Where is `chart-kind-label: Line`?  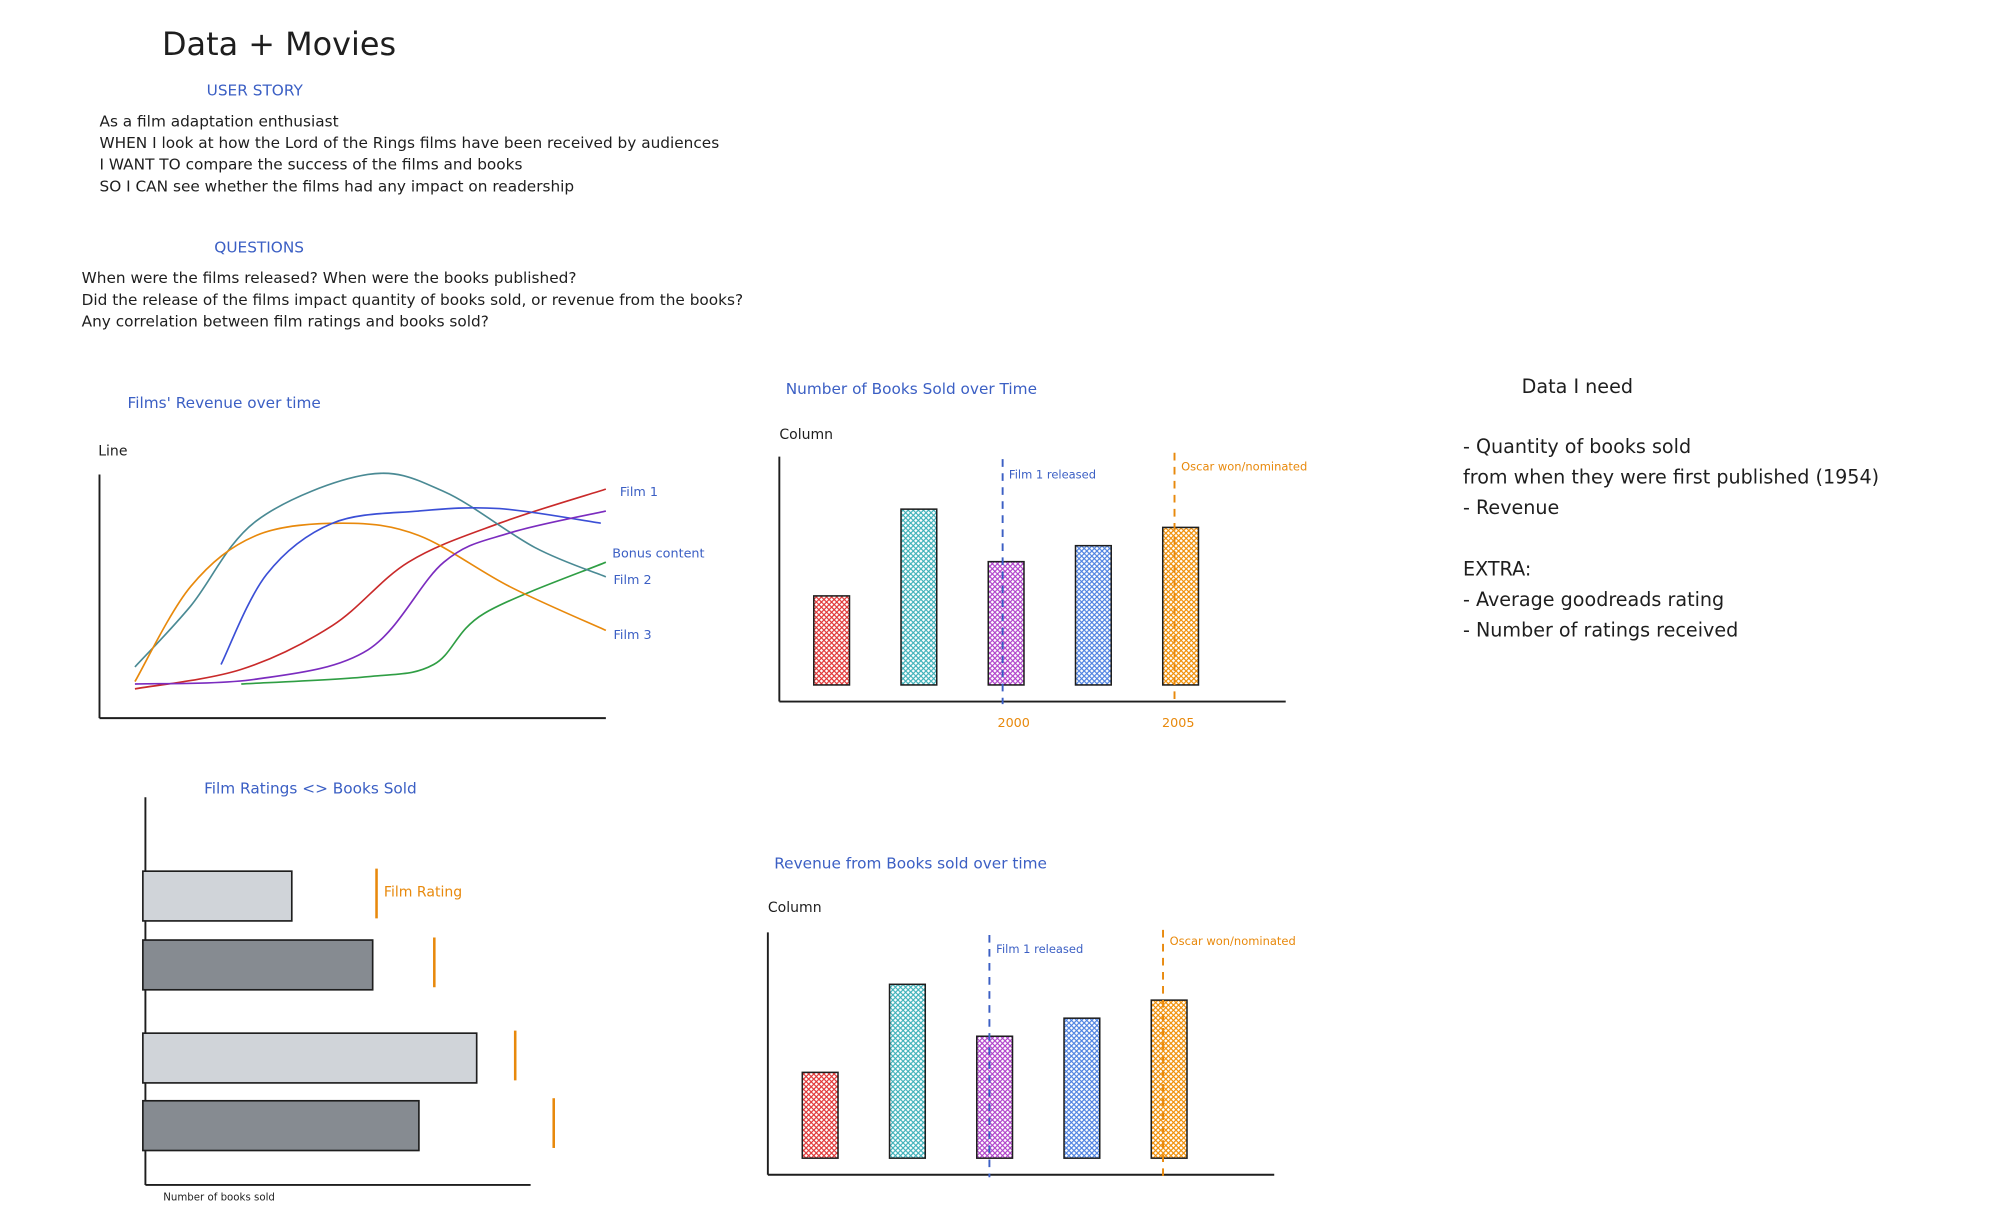
chart-kind-label: Line is located at coordinates (113, 451).